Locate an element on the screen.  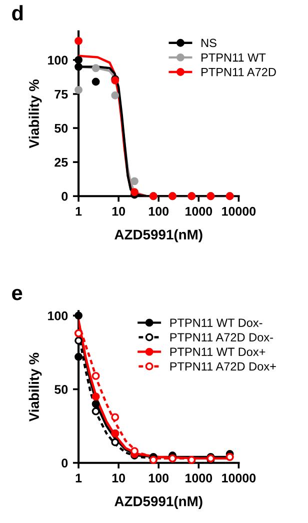
legend-label: PTPN11 A72D Dox- is located at coordinates (221, 337).